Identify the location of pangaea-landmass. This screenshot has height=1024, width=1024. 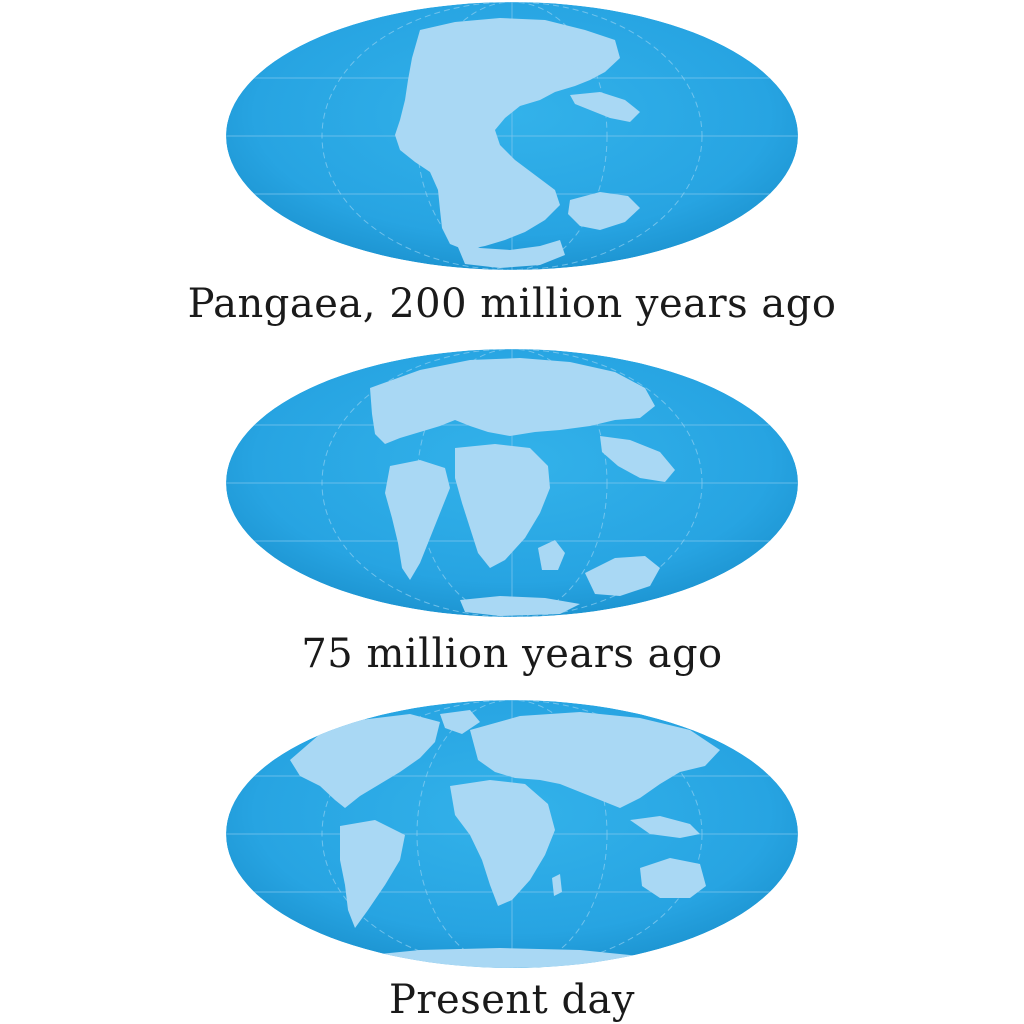
(517, 143).